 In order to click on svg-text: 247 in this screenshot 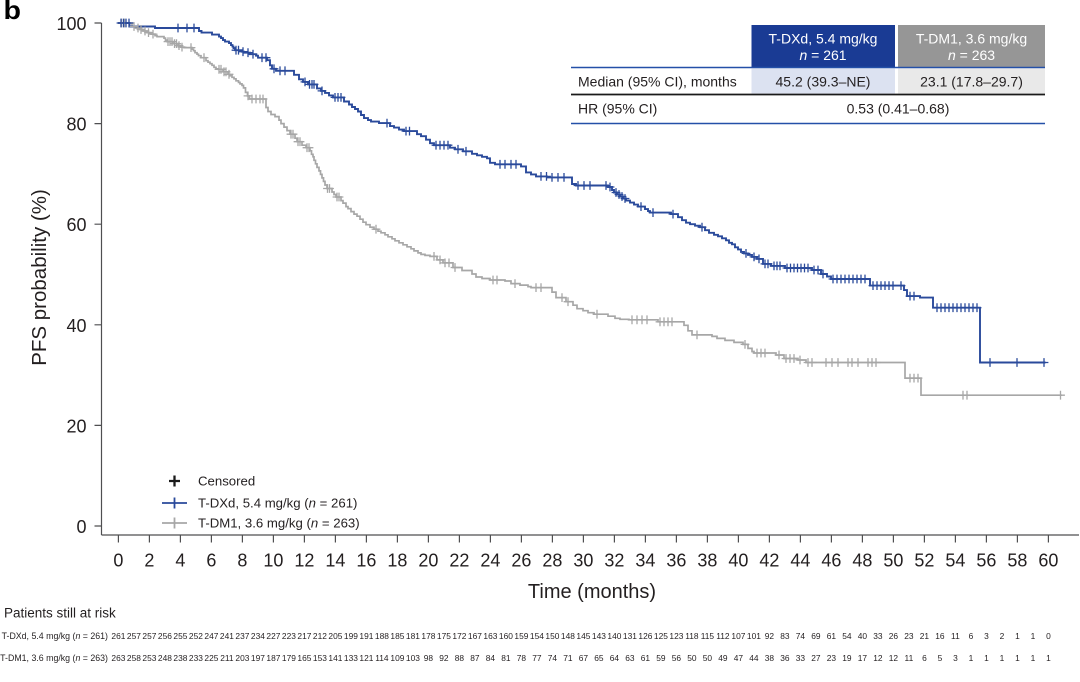, I will do `click(211, 636)`.